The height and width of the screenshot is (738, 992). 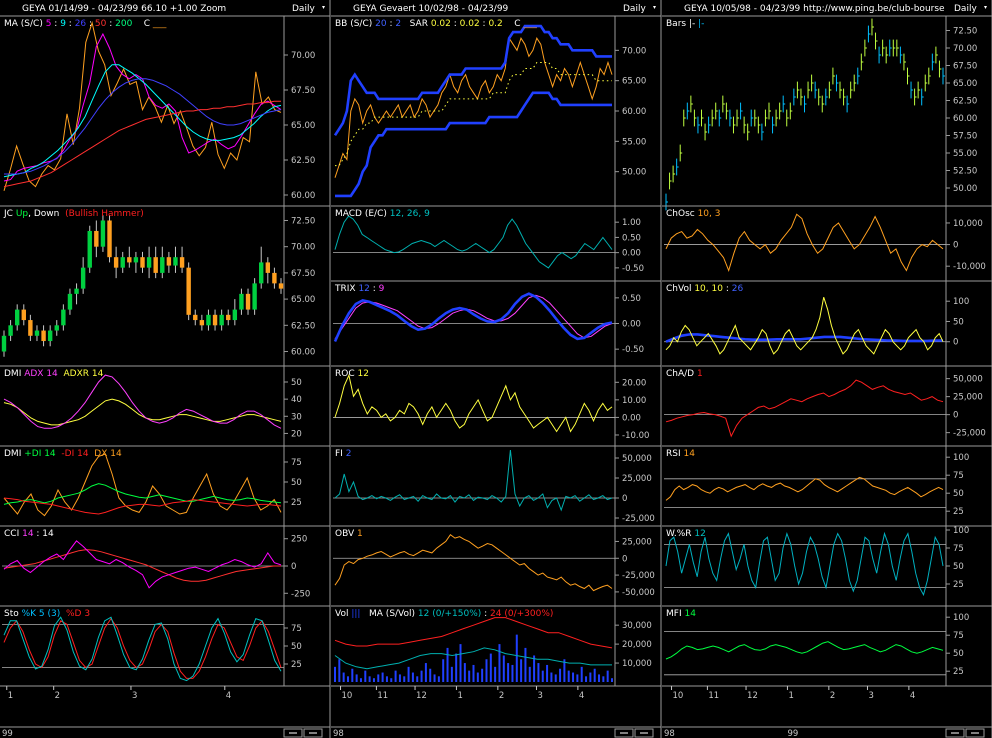 What do you see at coordinates (47, 214) in the screenshot?
I see `legend-part: Down` at bounding box center [47, 214].